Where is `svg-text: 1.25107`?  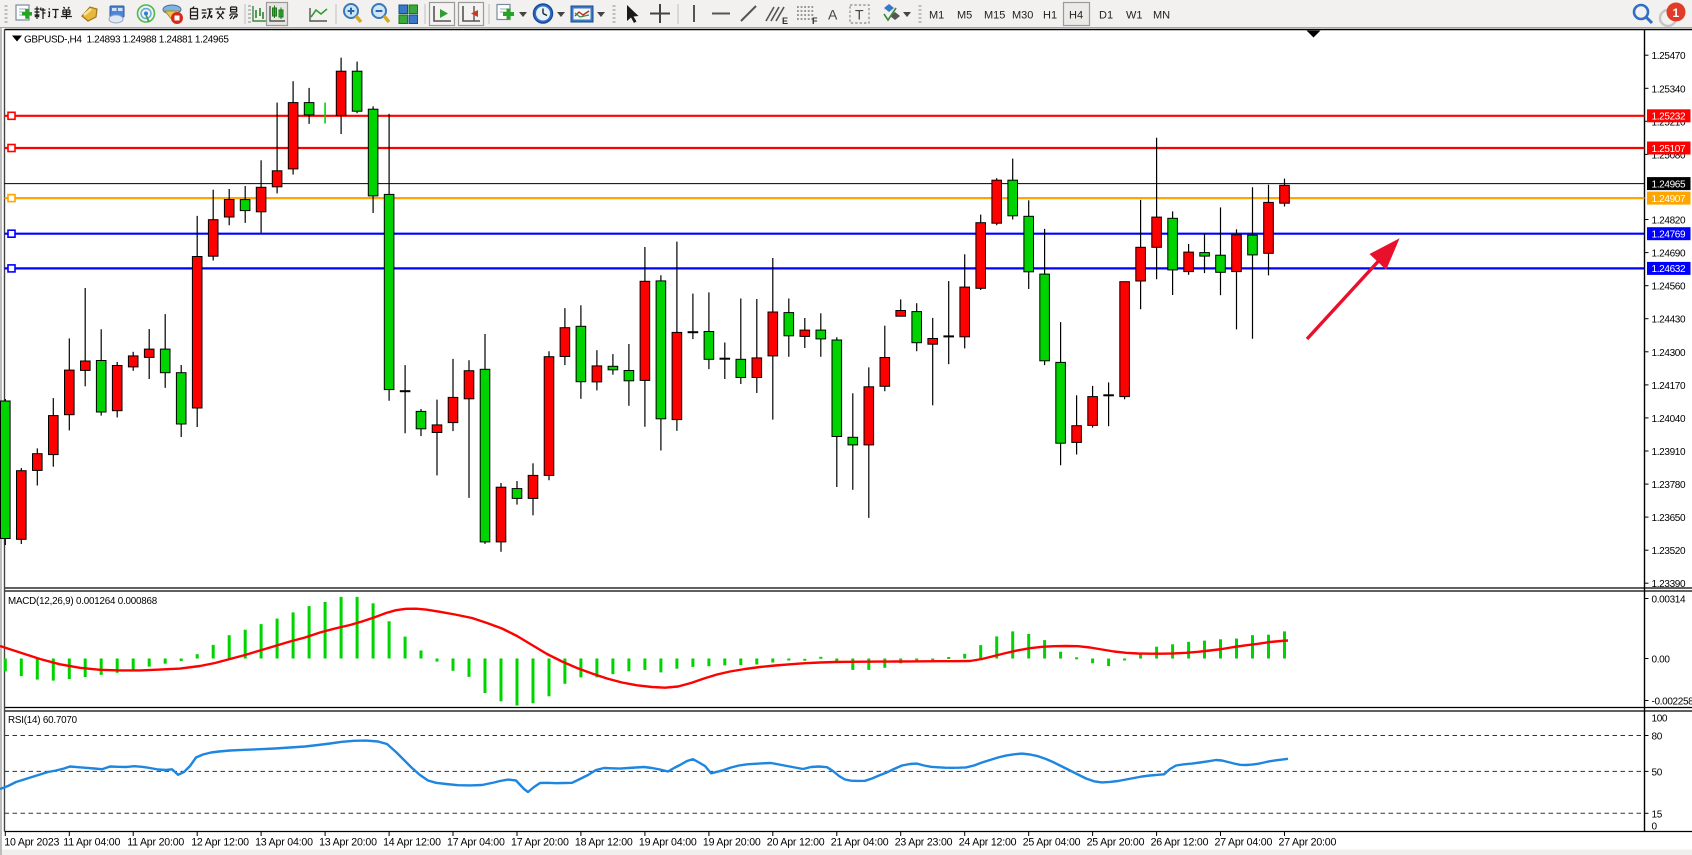 svg-text: 1.25107 is located at coordinates (1669, 149).